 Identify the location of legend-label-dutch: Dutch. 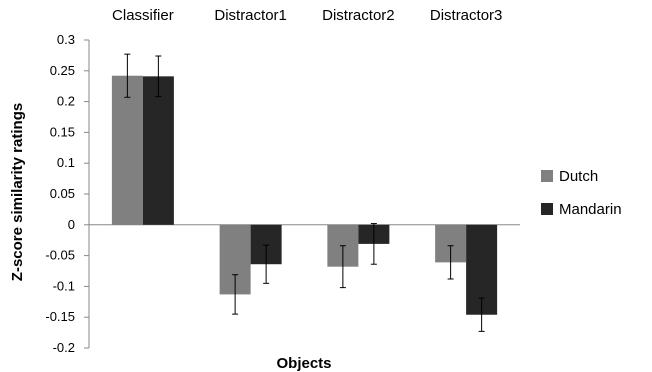
(578, 176).